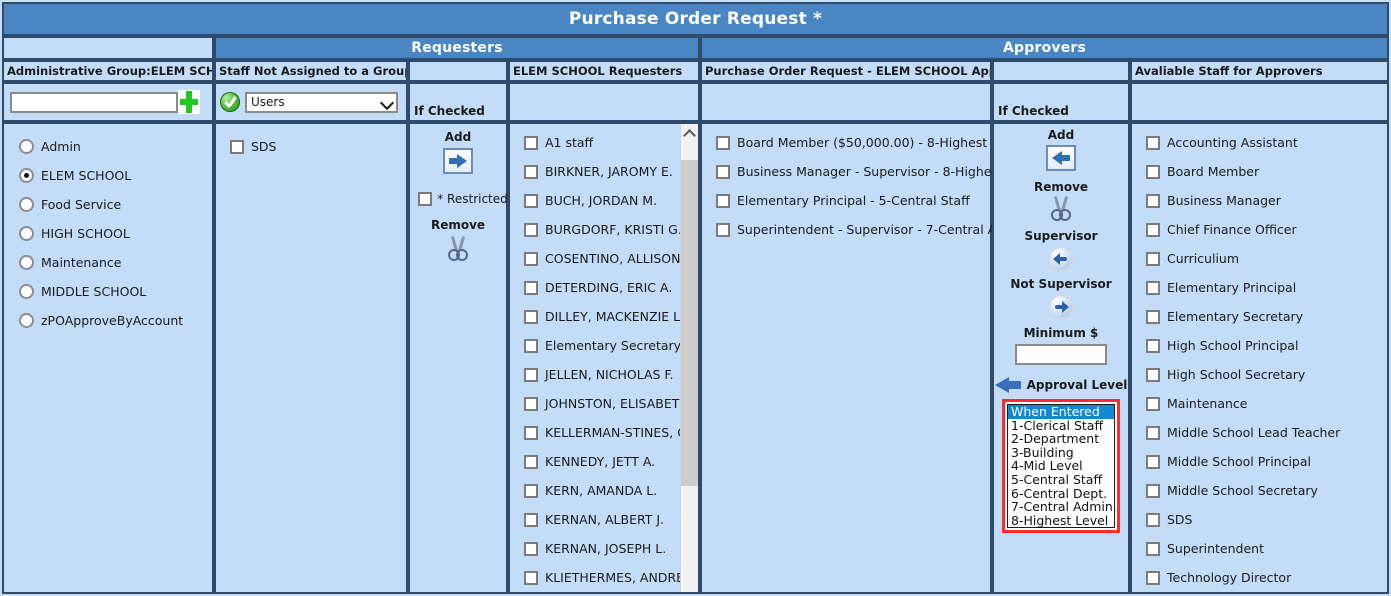 The width and height of the screenshot is (1391, 596). Describe the element at coordinates (230, 102) in the screenshot. I see `green-check-icon` at that location.